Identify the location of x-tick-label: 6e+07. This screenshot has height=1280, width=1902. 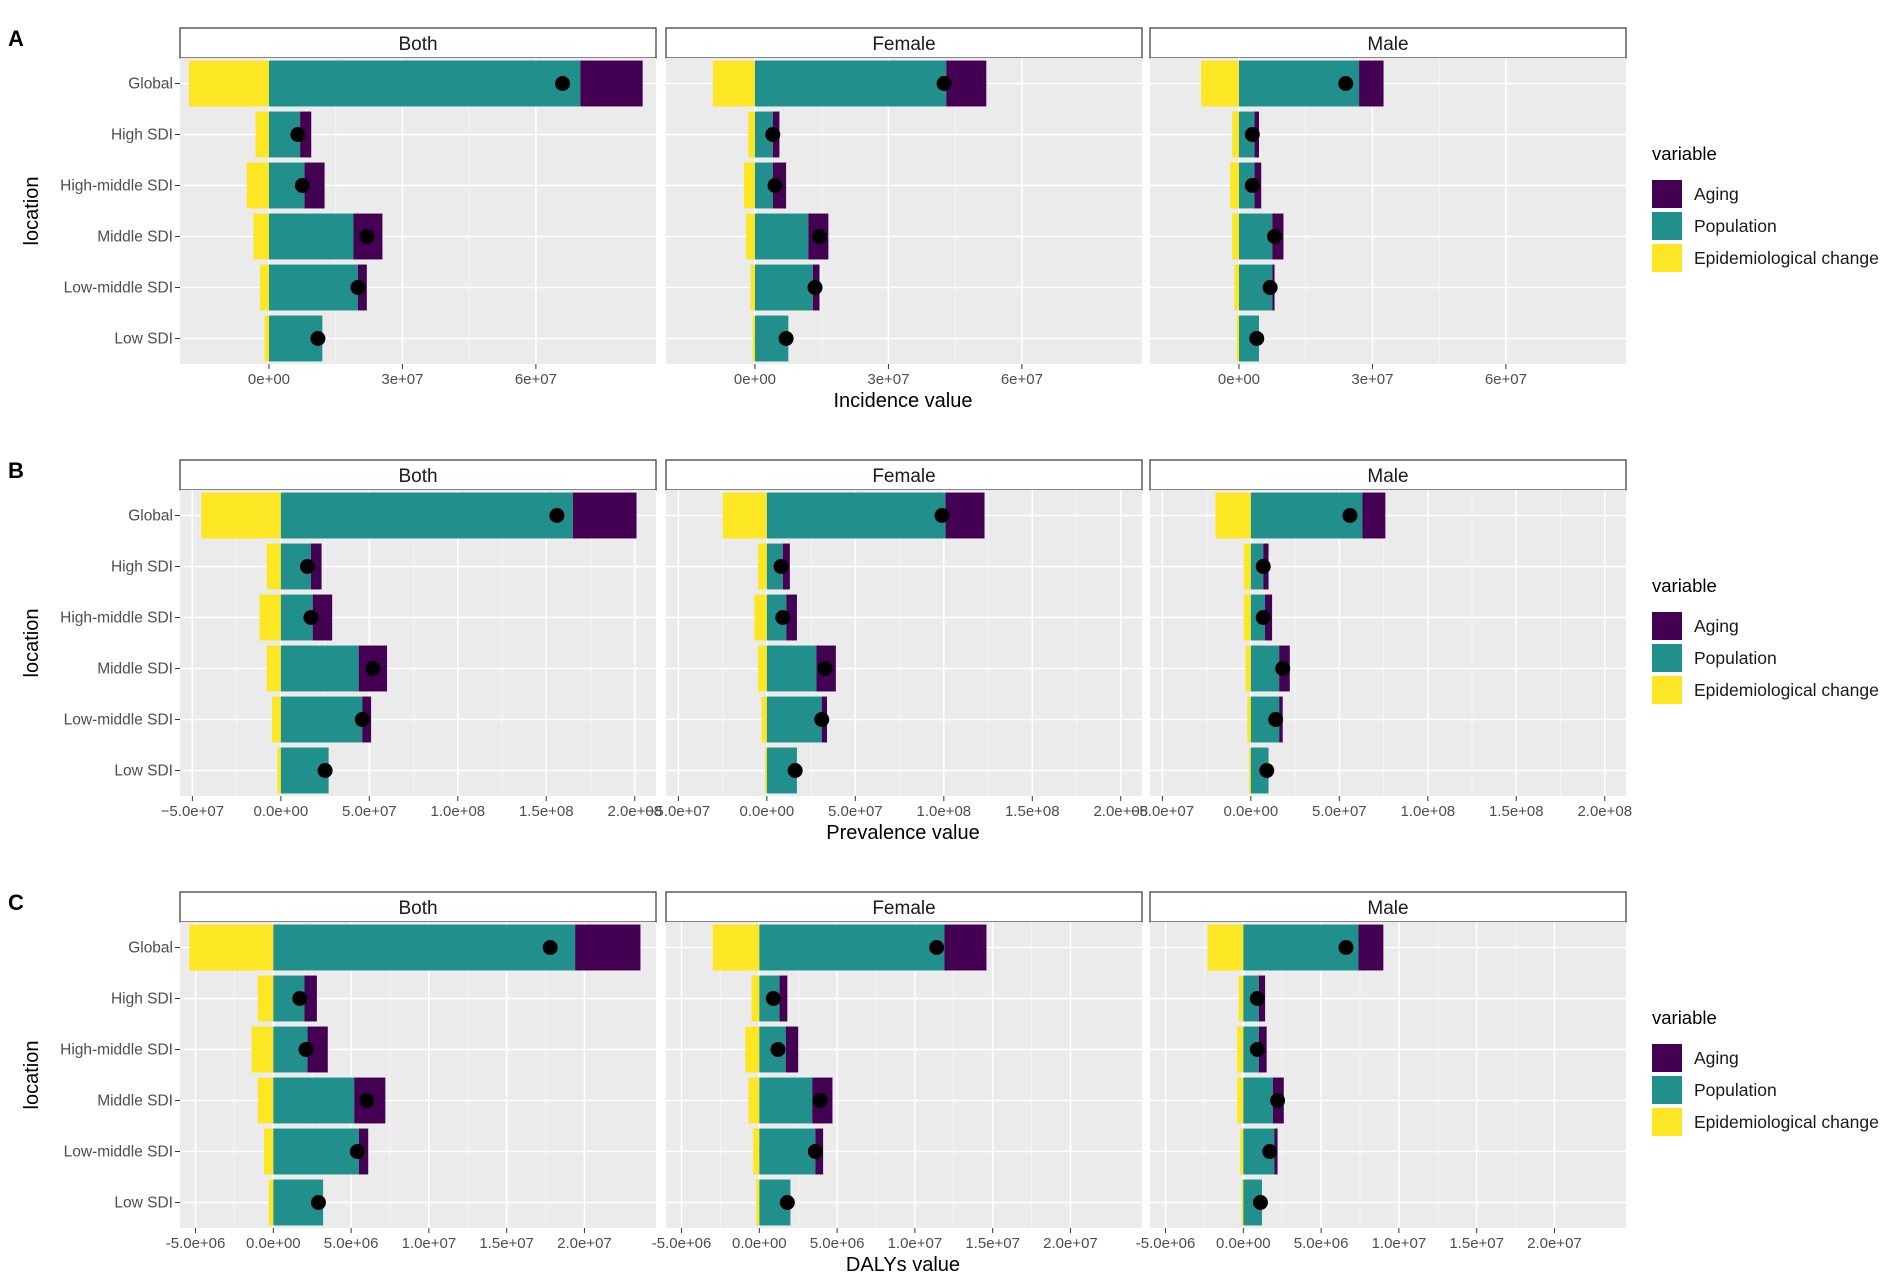
(1506, 379).